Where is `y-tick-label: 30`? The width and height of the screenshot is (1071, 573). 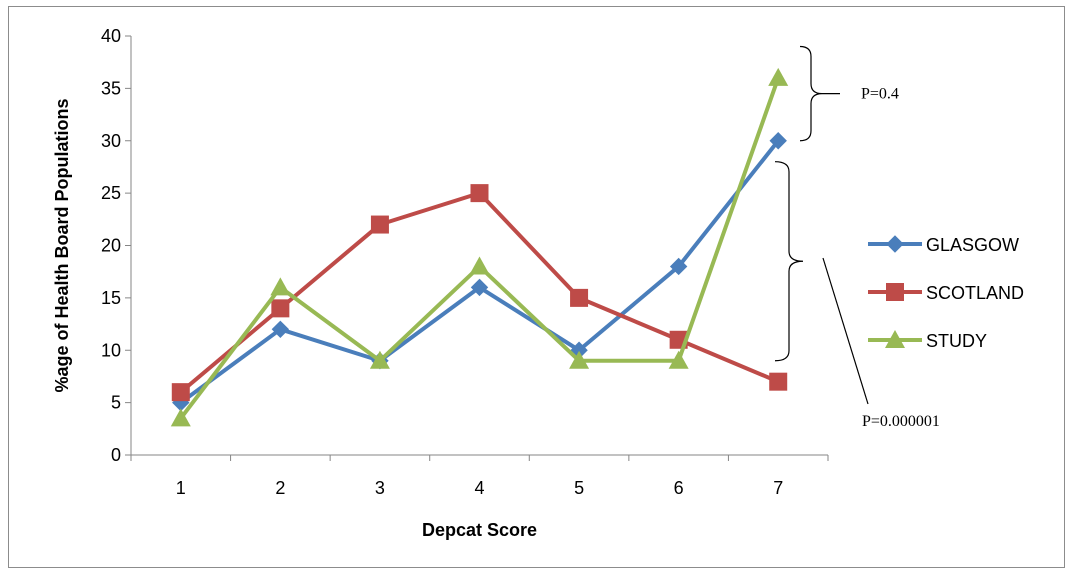 y-tick-label: 30 is located at coordinates (111, 141).